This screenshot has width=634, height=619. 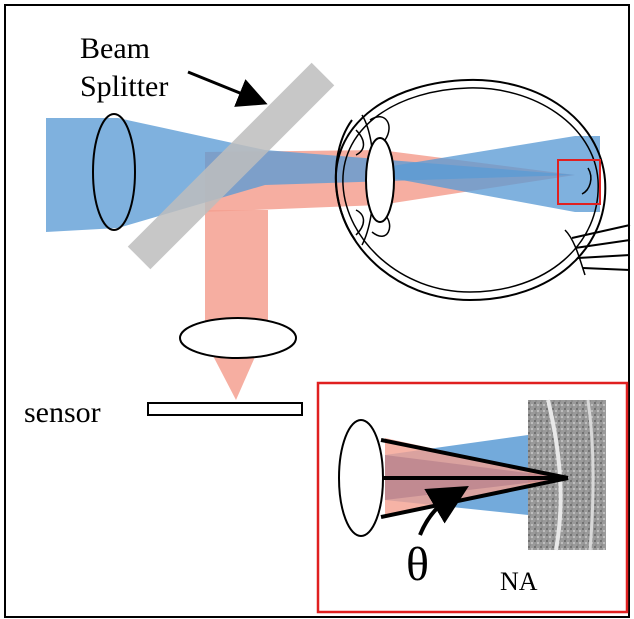 I want to click on return-beam-focus, so click(x=234, y=375).